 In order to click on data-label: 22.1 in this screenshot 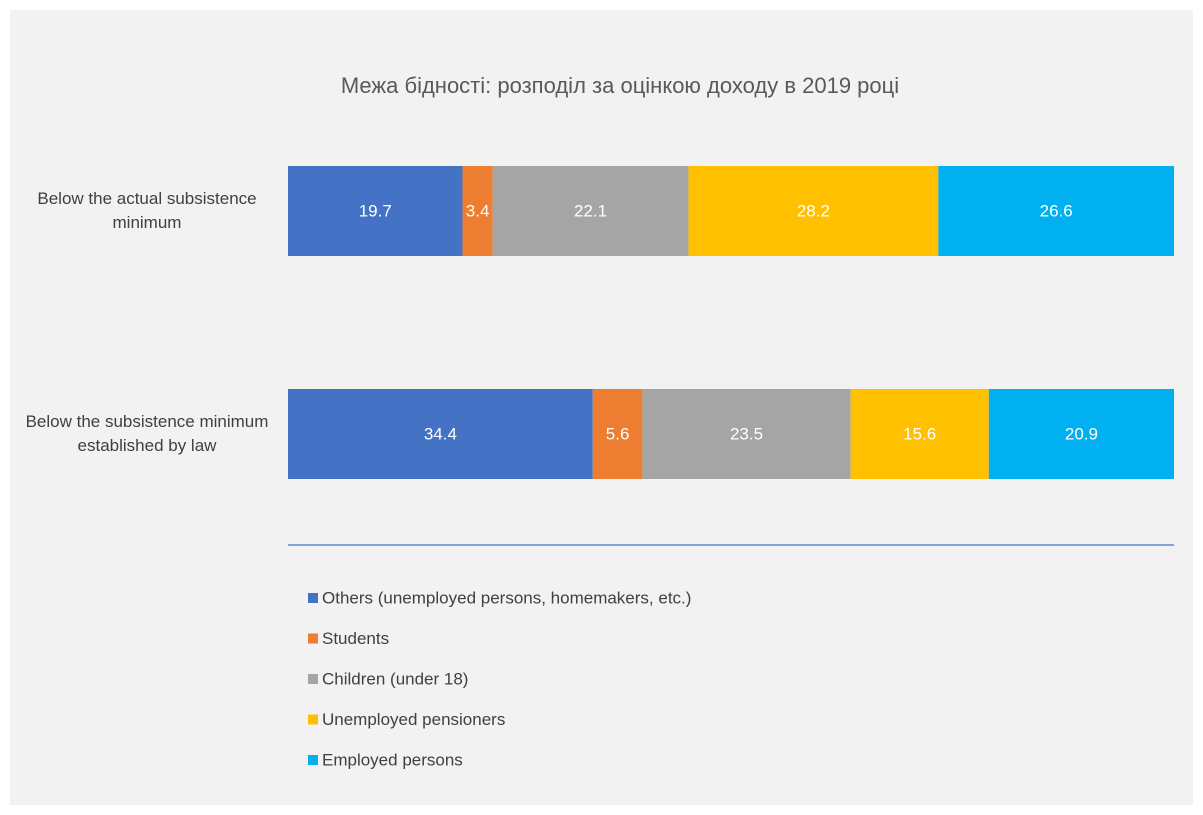, I will do `click(590, 210)`.